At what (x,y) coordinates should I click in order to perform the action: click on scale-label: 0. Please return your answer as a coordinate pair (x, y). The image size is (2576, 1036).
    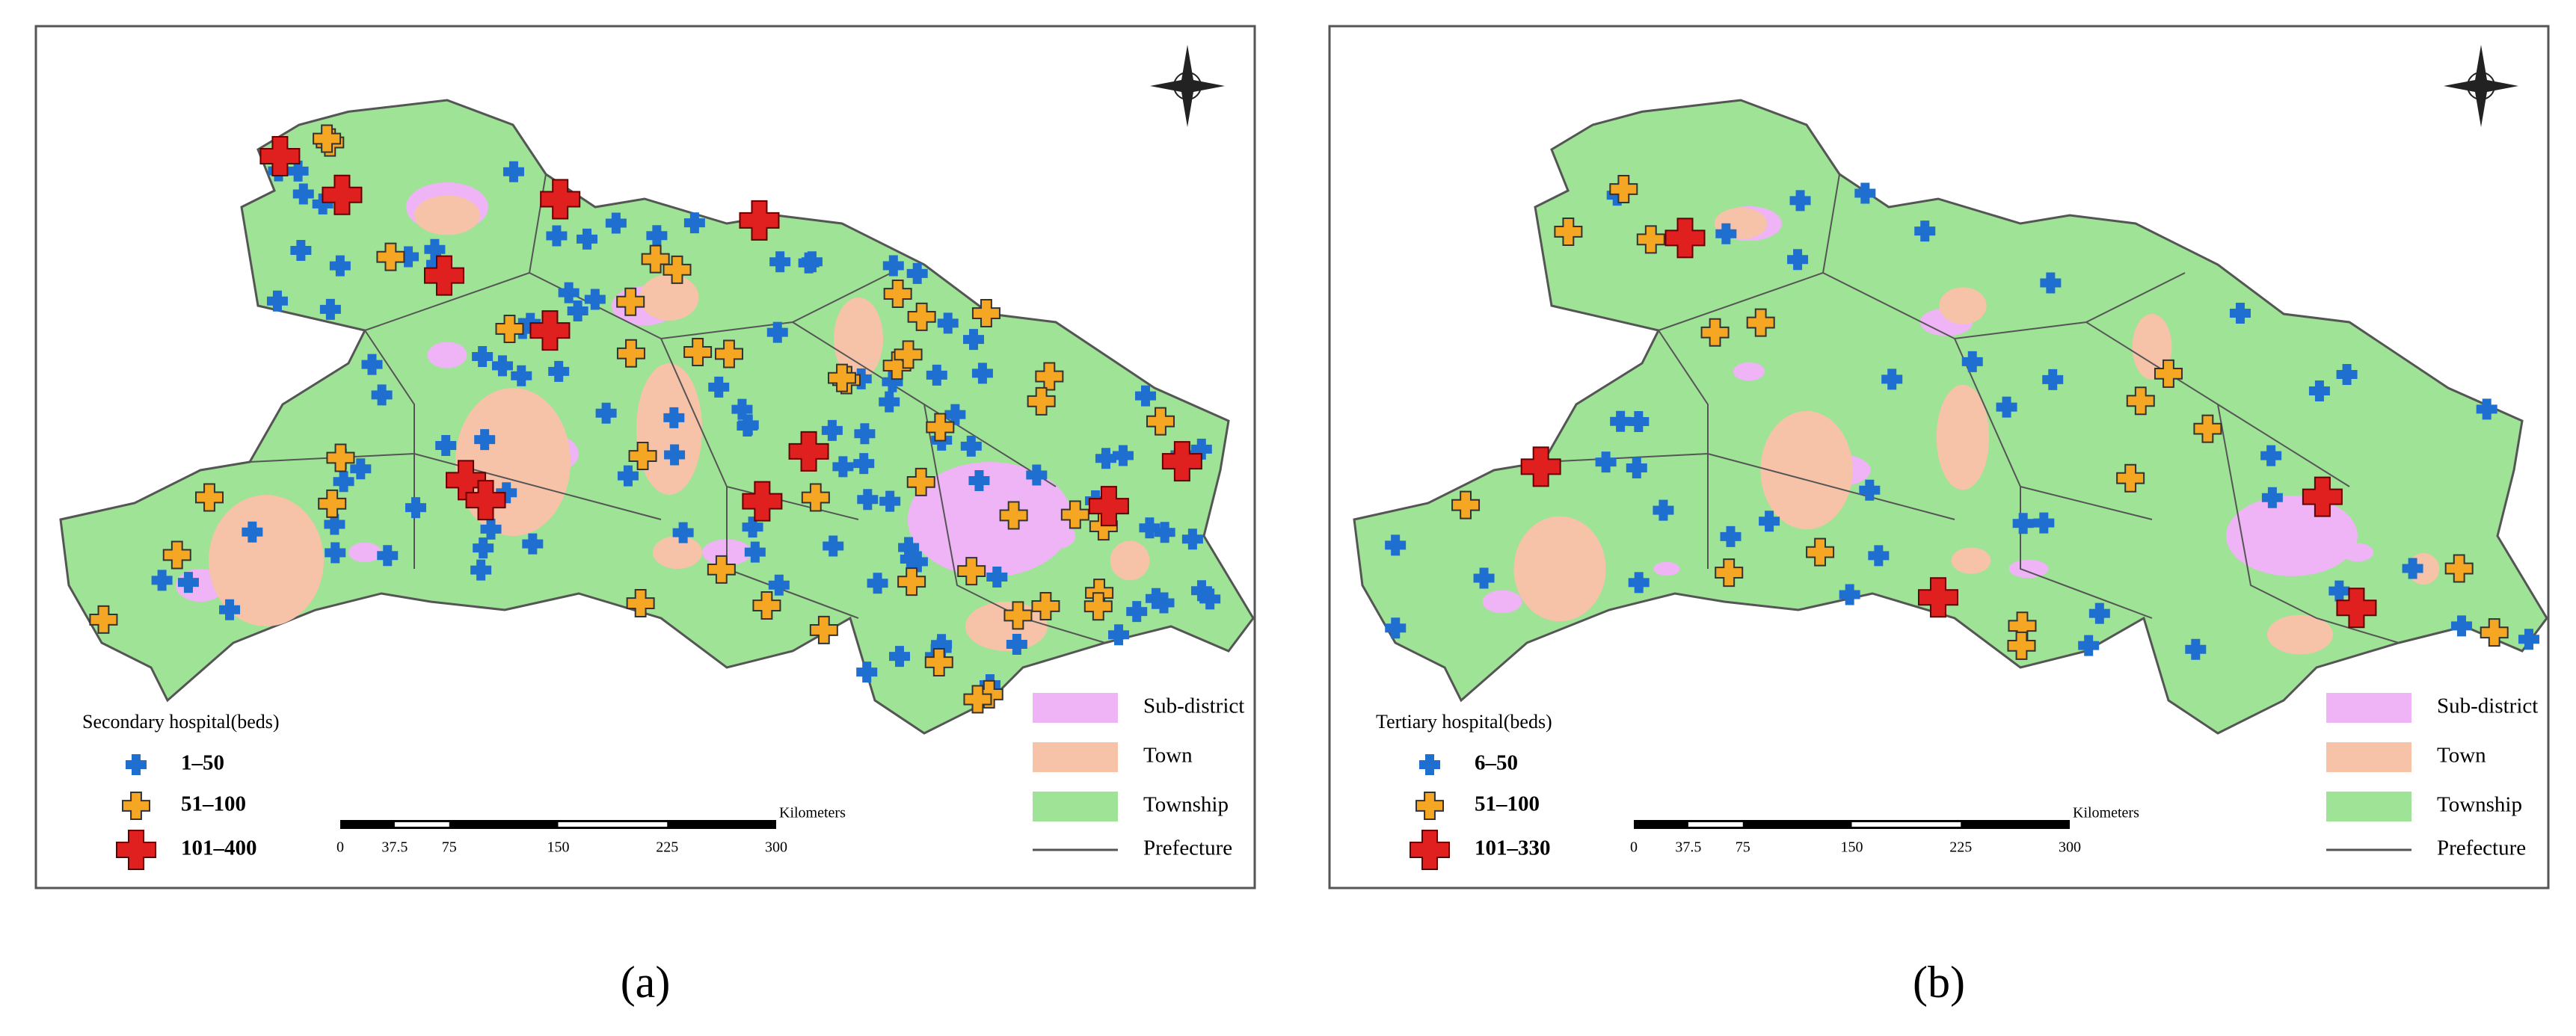
    Looking at the image, I should click on (340, 848).